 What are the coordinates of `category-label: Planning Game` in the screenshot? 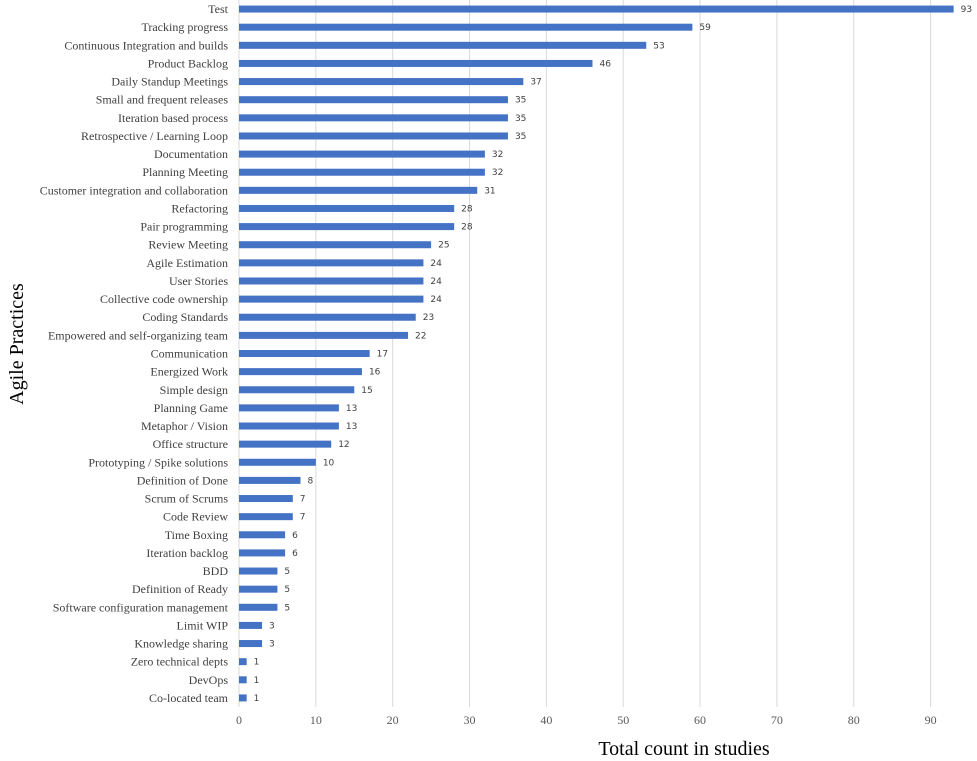 It's located at (191, 408).